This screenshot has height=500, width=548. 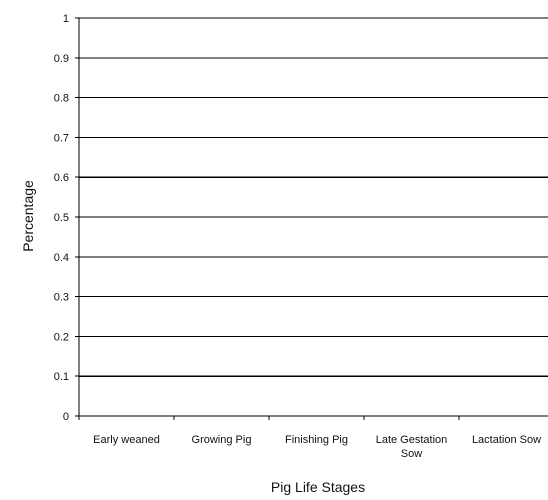 I want to click on y-tick-label: 0, so click(x=66, y=417).